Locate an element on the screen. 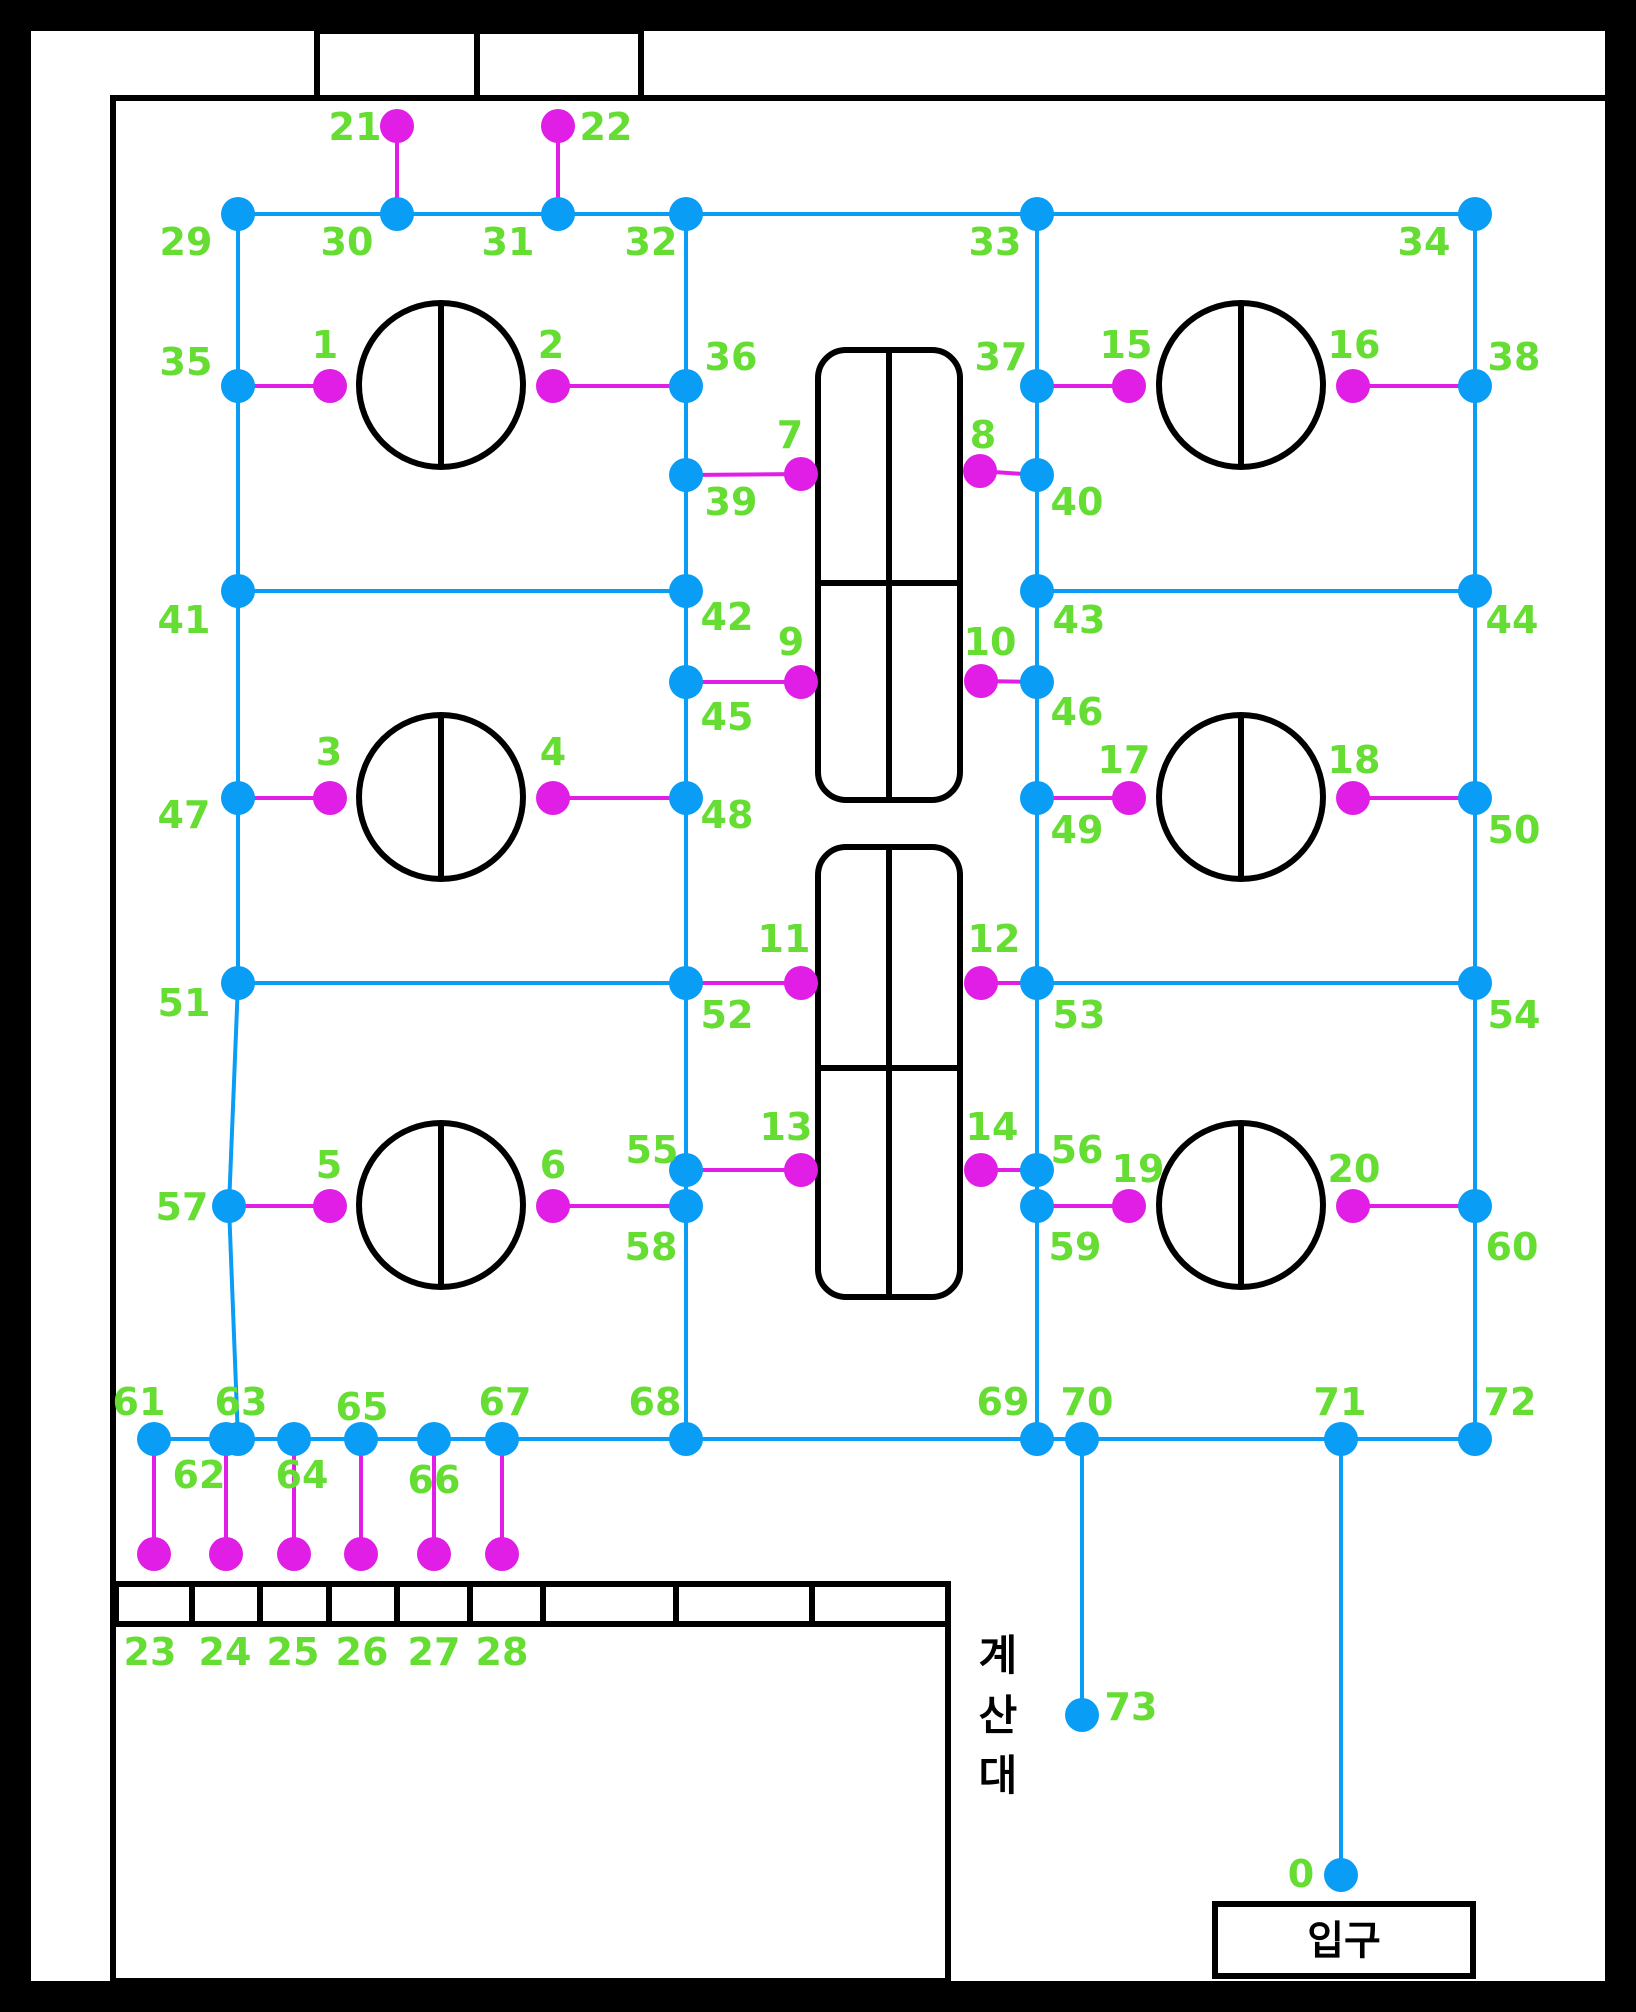 The width and height of the screenshot is (1636, 2012). counter is located at coordinates (530, 1782).